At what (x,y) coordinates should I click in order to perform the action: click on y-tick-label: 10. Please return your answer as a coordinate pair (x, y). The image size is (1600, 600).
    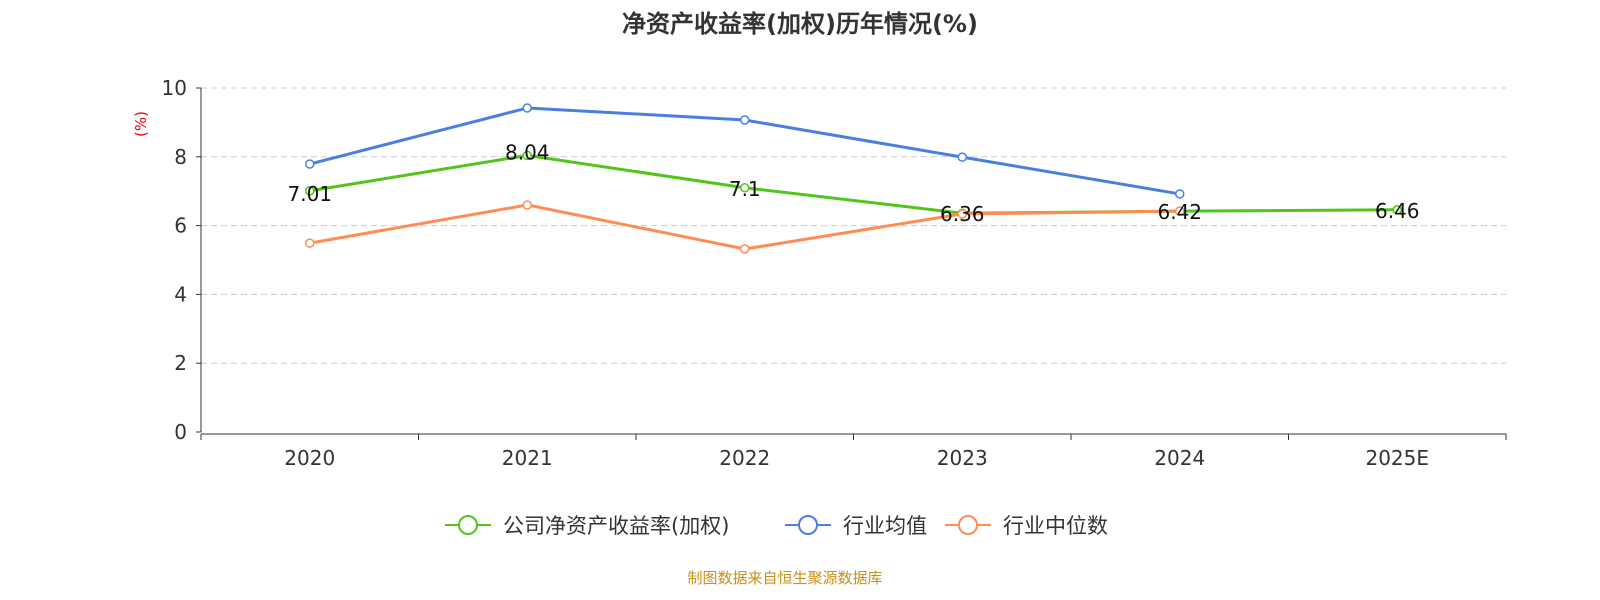
    Looking at the image, I should click on (174, 88).